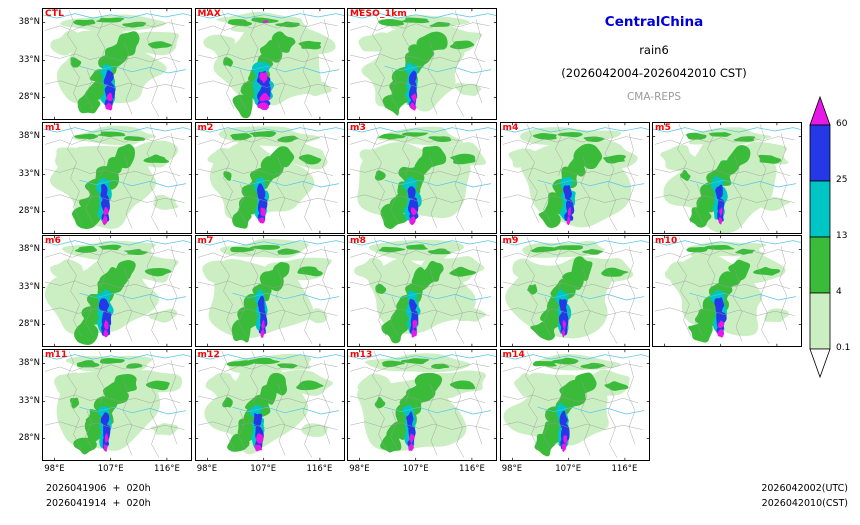 The height and width of the screenshot is (525, 860). I want to click on map-panel-m9: m9, so click(574, 291).